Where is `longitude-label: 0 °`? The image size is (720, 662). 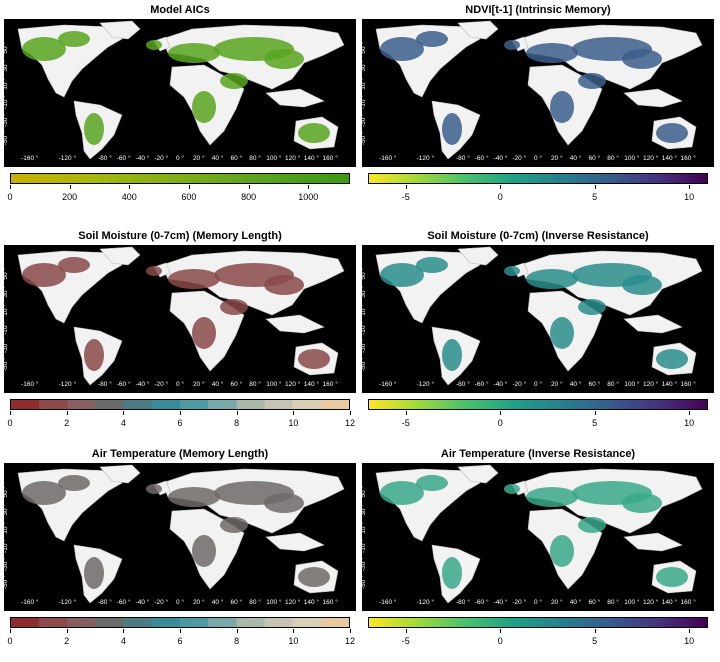 longitude-label: 0 ° is located at coordinates (180, 602).